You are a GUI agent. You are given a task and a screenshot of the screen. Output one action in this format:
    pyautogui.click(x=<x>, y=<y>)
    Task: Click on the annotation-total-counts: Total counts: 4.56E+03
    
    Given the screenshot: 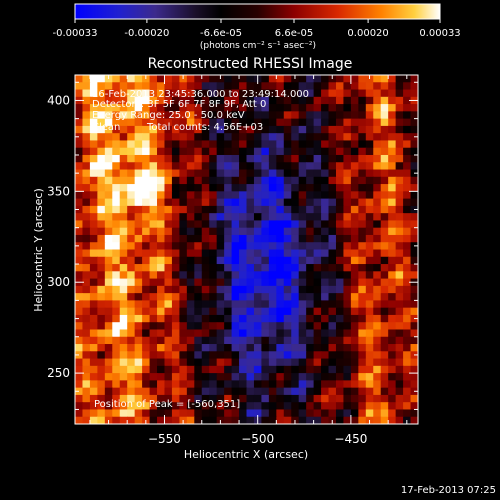 What is the action you would take?
    pyautogui.click(x=204, y=127)
    